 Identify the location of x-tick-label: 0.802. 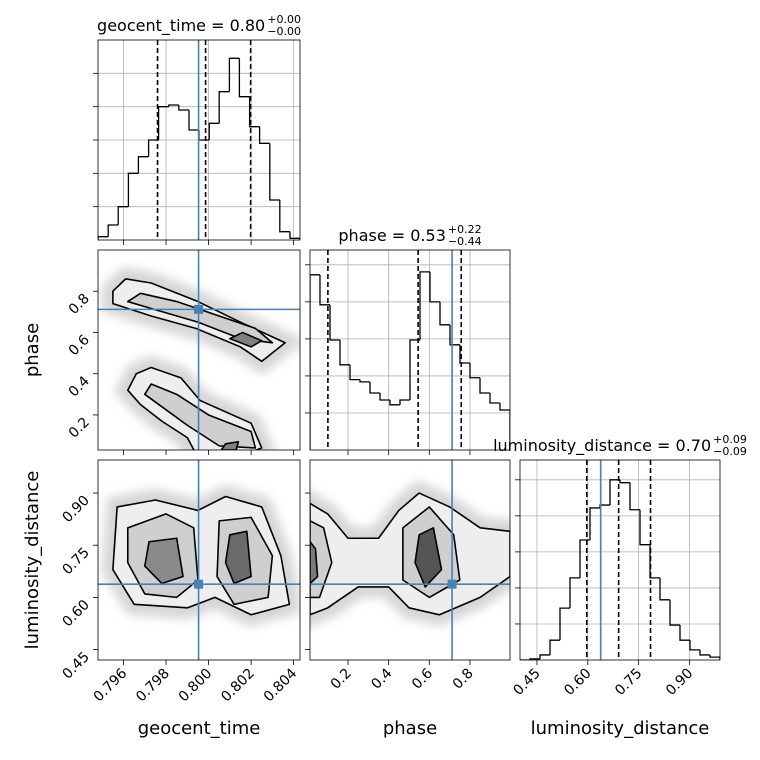
(238, 686).